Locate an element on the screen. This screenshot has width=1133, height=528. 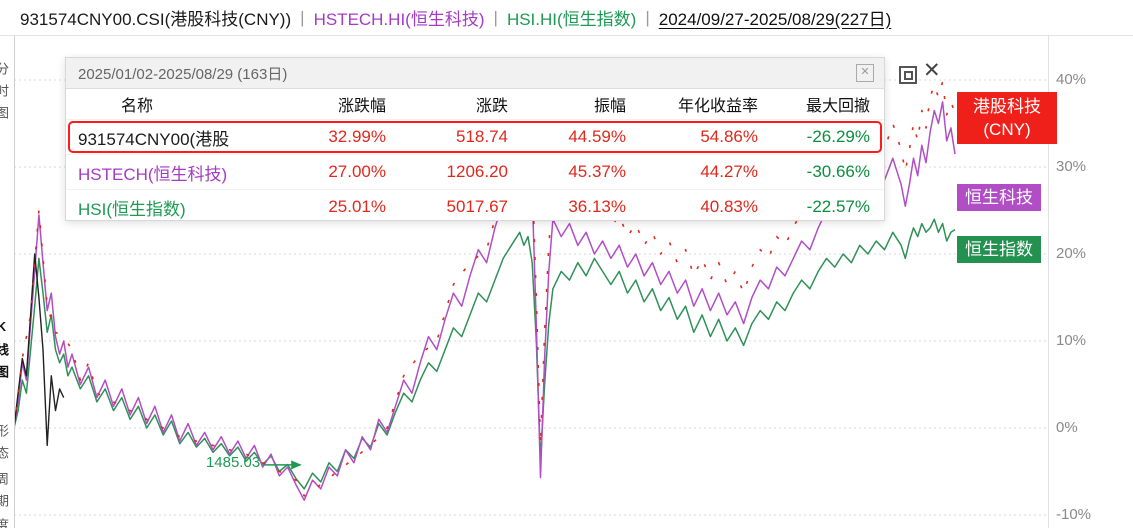
row-change: 1206.20 is located at coordinates (477, 171).